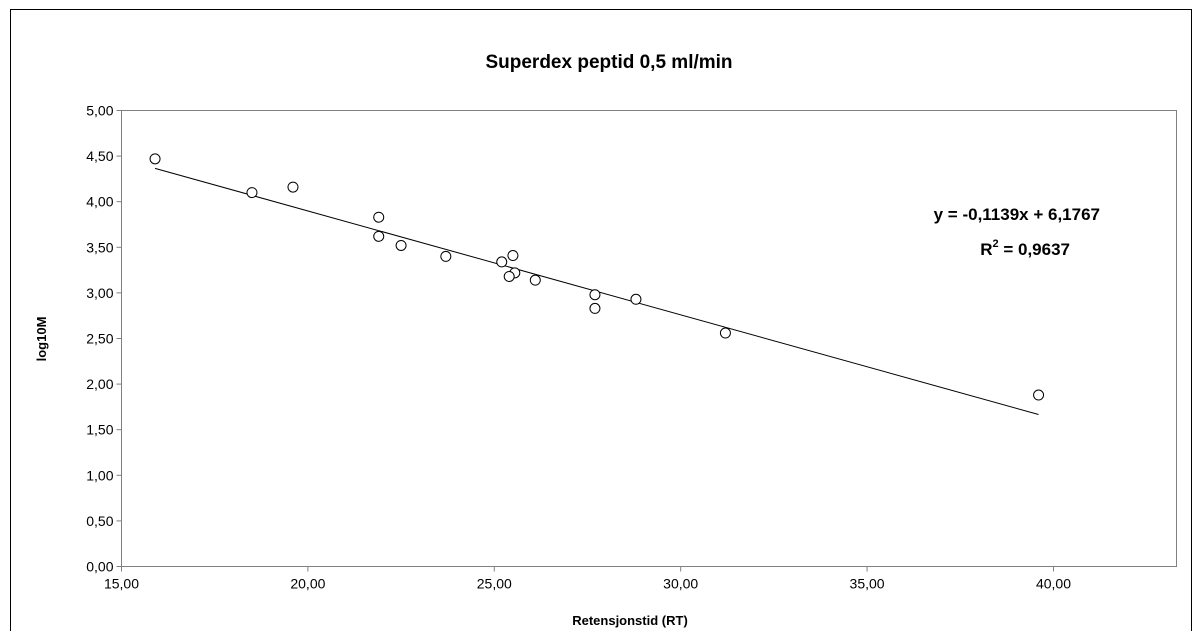 The image size is (1201, 631). Describe the element at coordinates (630, 620) in the screenshot. I see `x-axis-label: Retensjonstid (RT)` at that location.